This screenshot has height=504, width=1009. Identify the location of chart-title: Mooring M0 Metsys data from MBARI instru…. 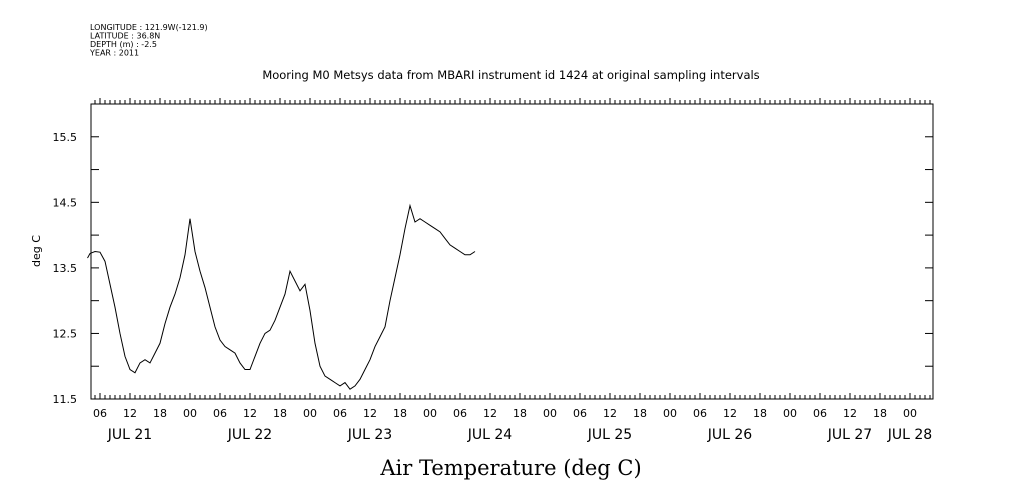
(510, 75).